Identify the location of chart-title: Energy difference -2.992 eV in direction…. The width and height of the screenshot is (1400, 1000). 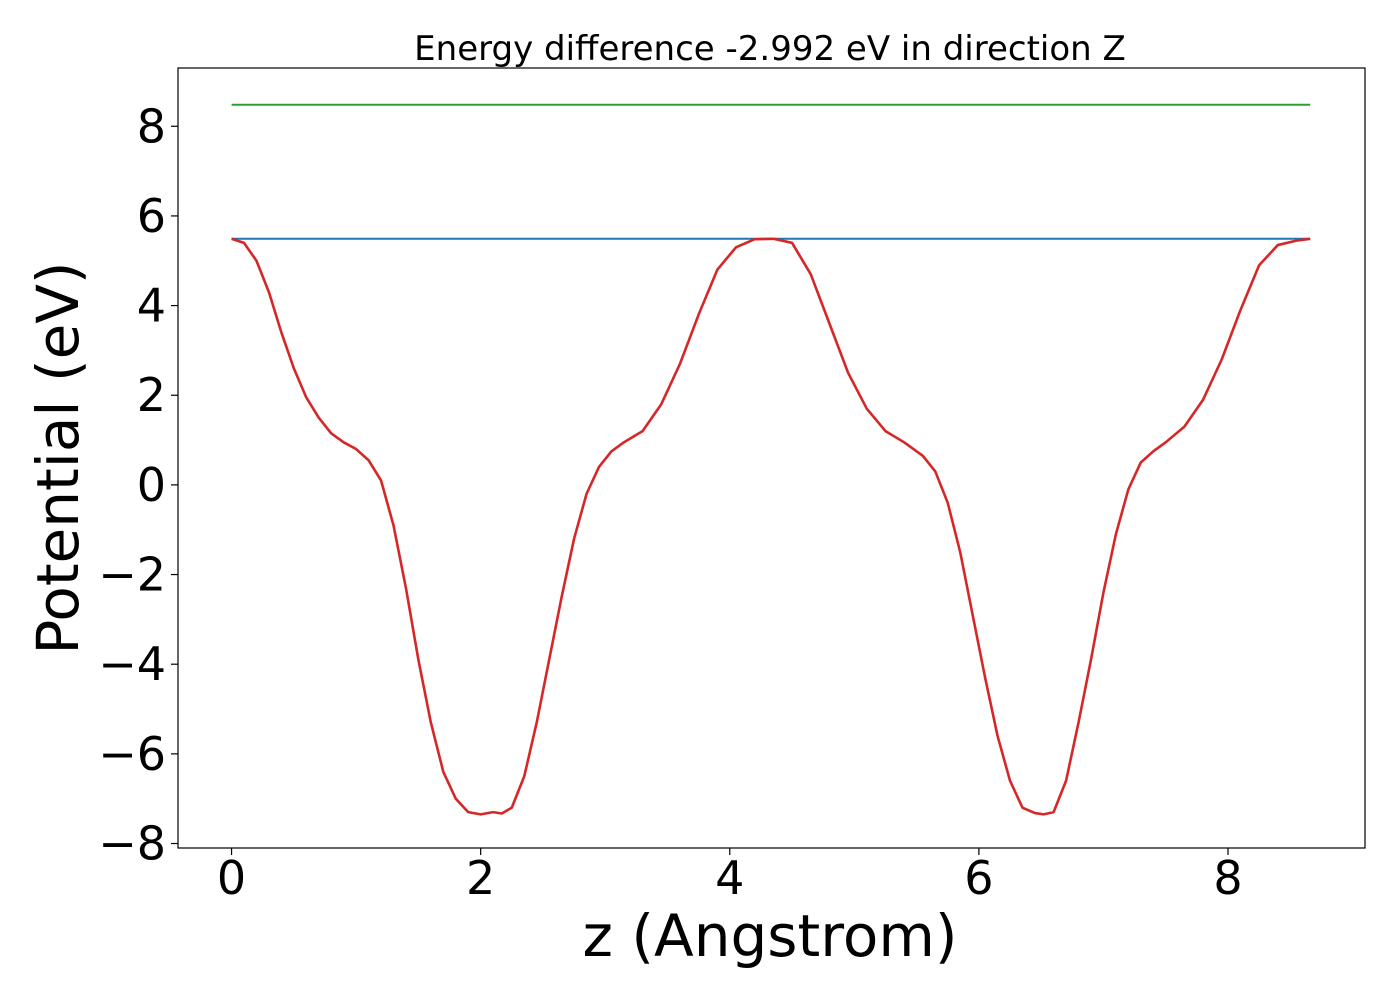
(770, 49).